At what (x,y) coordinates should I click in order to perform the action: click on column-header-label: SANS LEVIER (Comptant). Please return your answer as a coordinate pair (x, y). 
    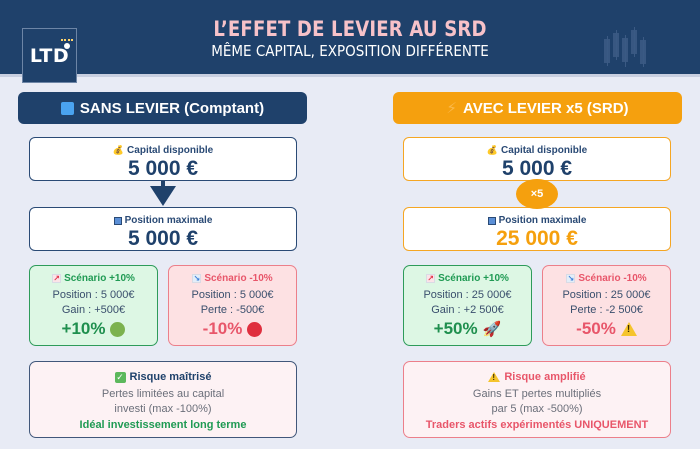
    Looking at the image, I should click on (172, 108).